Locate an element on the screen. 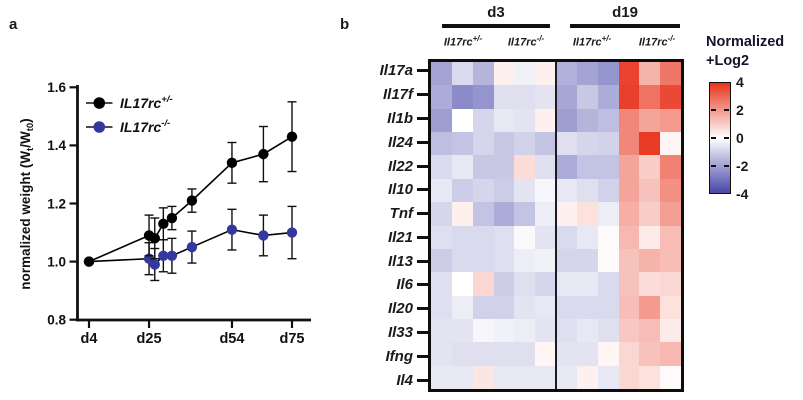 The width and height of the screenshot is (803, 400). heatmap-row-label: Il24 is located at coordinates (400, 142).